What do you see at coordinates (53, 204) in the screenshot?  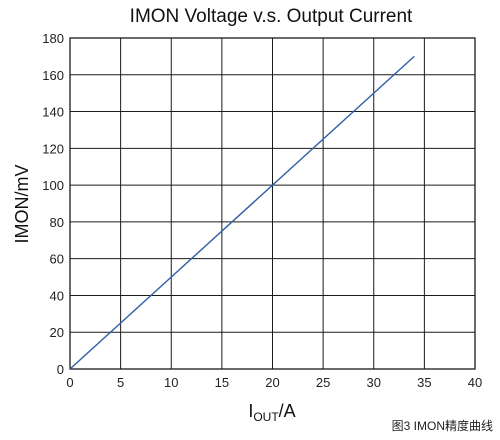 I see `y-tick-labels: 0 20 40 60 80 100 120 140 160 180` at bounding box center [53, 204].